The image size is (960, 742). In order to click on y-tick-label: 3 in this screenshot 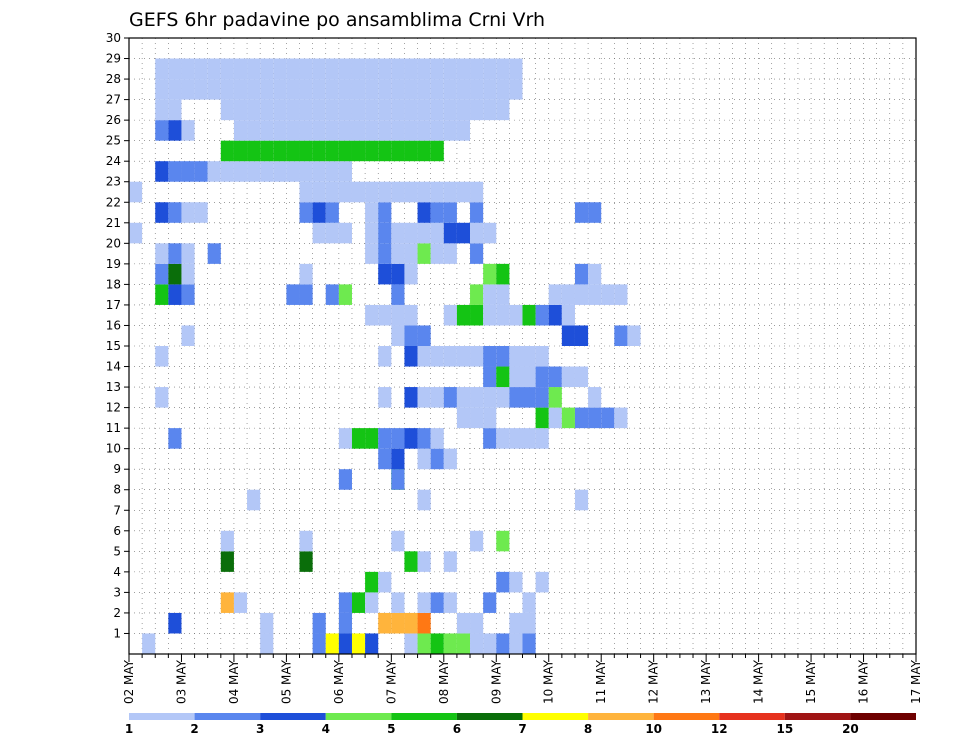, I will do `click(117, 592)`.